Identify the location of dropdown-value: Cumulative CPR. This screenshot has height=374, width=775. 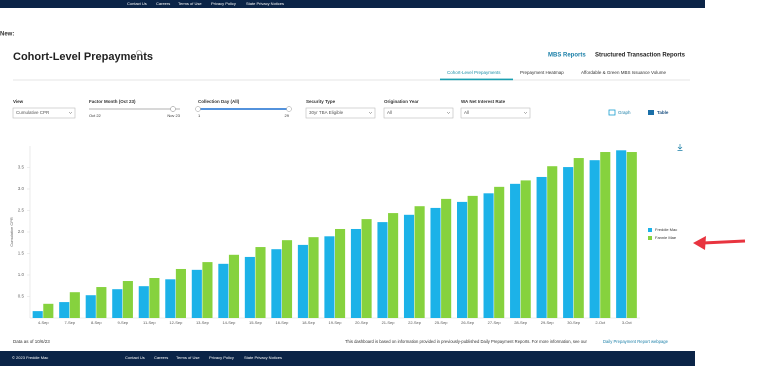
(33, 112).